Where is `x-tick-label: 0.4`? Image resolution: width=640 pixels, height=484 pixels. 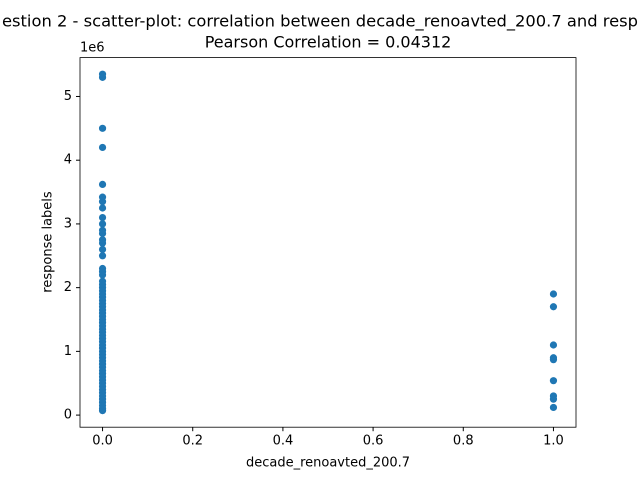 x-tick-label: 0.4 is located at coordinates (283, 441).